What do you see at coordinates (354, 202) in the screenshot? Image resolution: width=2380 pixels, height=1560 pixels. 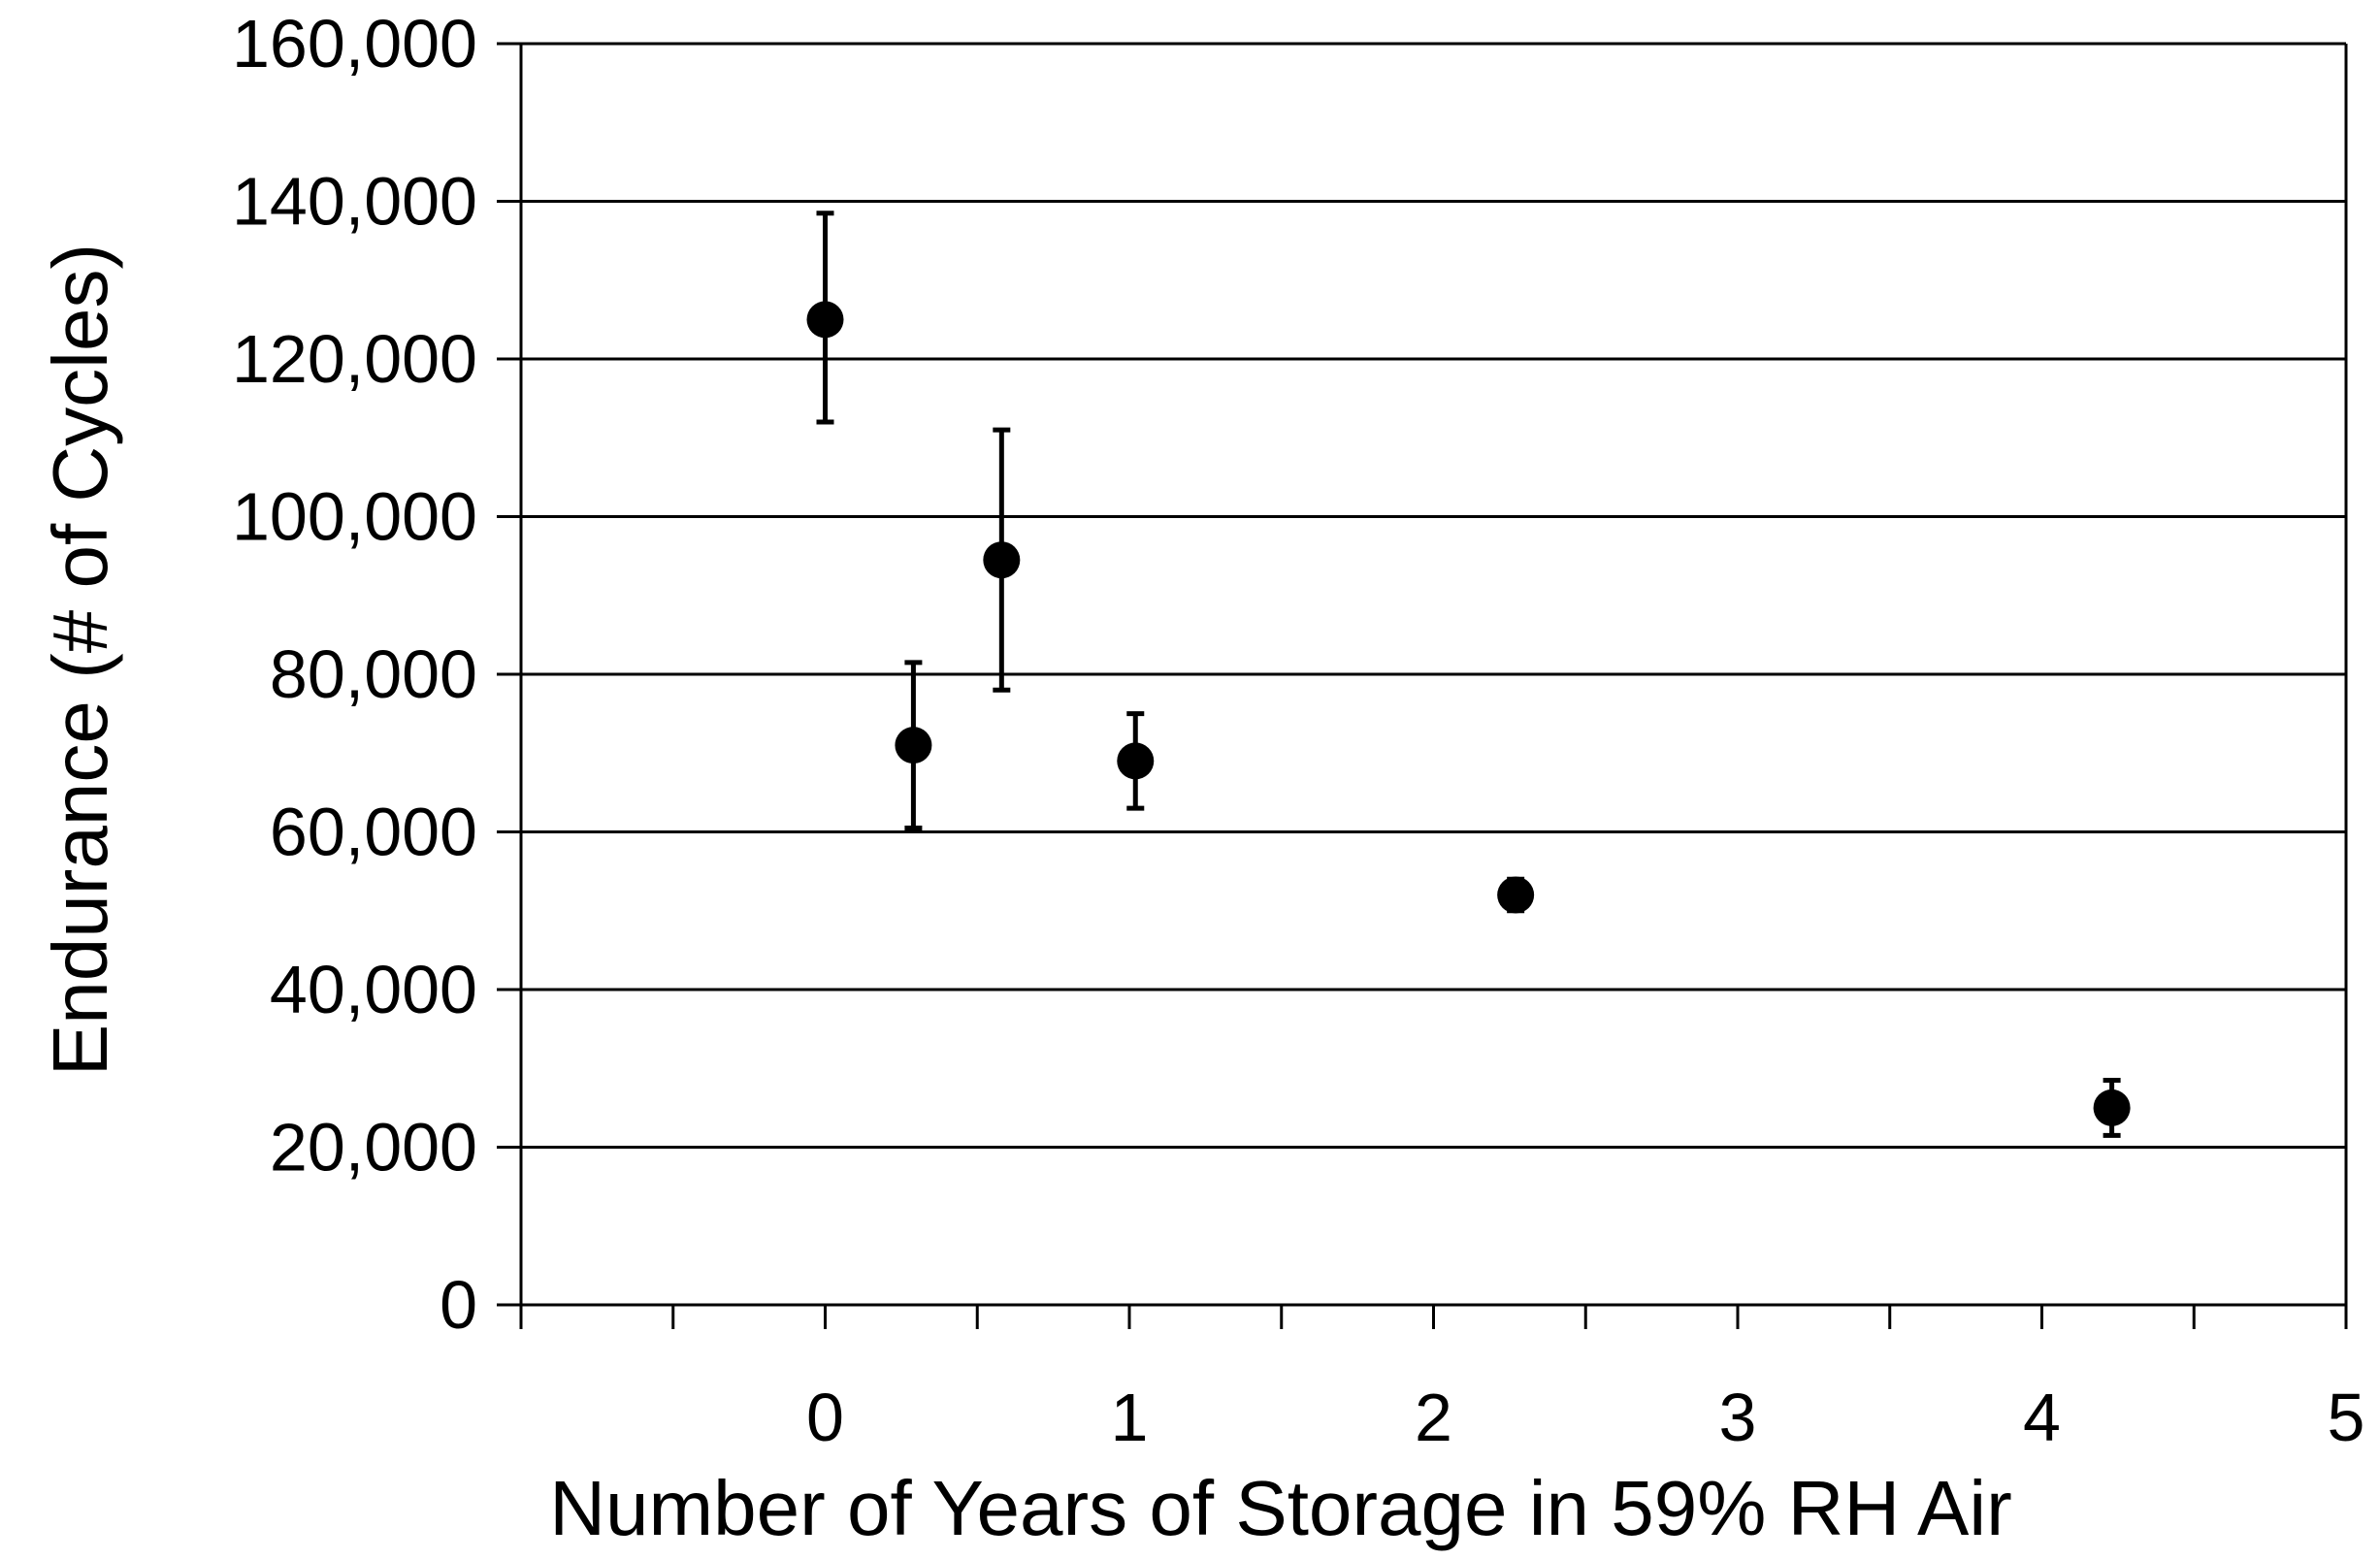 I see `y-tick-label: 140,000` at bounding box center [354, 202].